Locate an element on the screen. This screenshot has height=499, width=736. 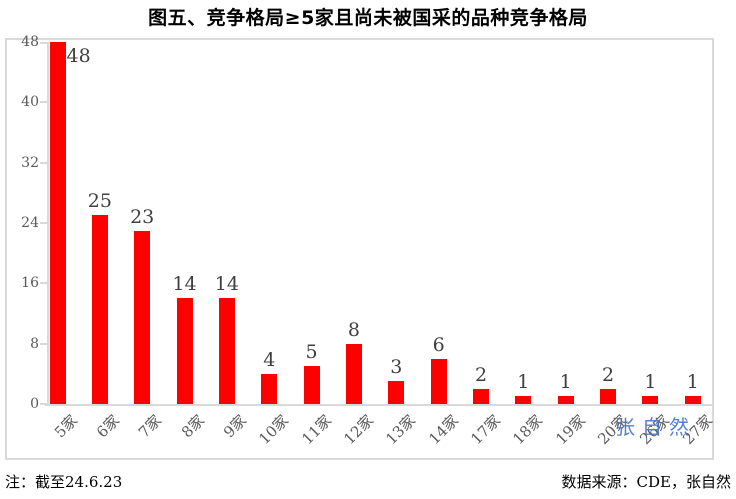
bar-14家 is located at coordinates (438, 381).